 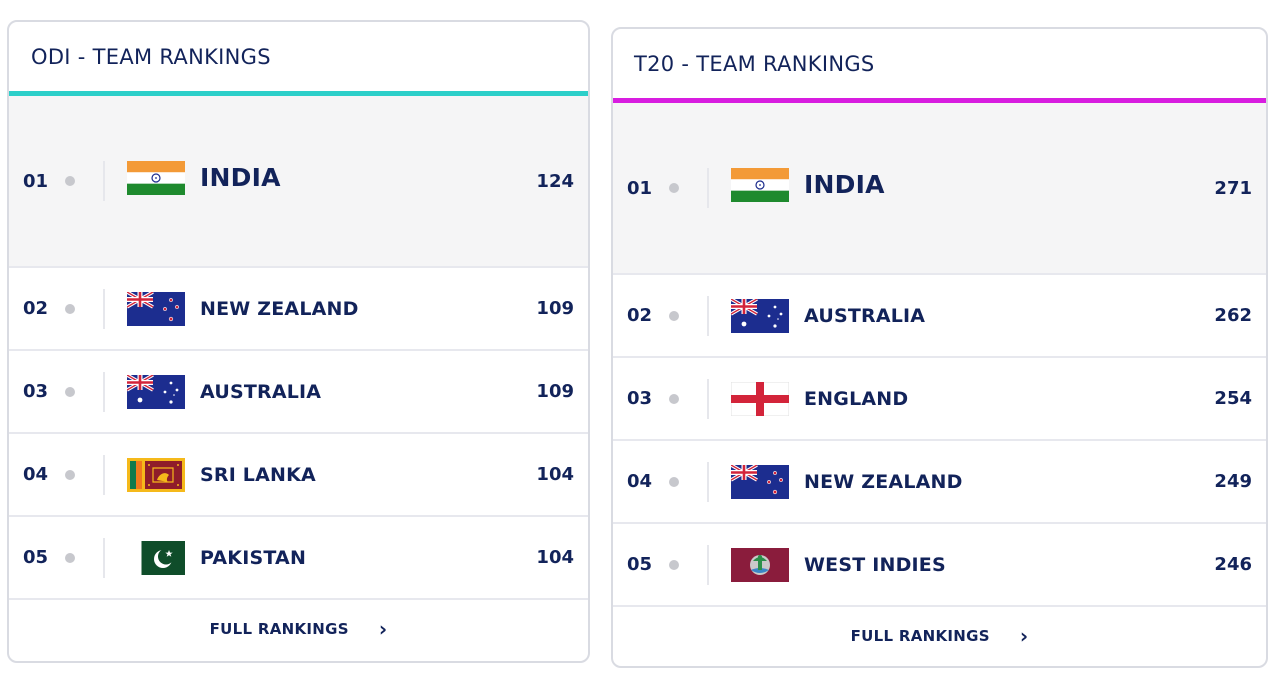 I want to click on odi-ranking-row-5: 05 PAKISTAN 104, so click(x=298, y=558).